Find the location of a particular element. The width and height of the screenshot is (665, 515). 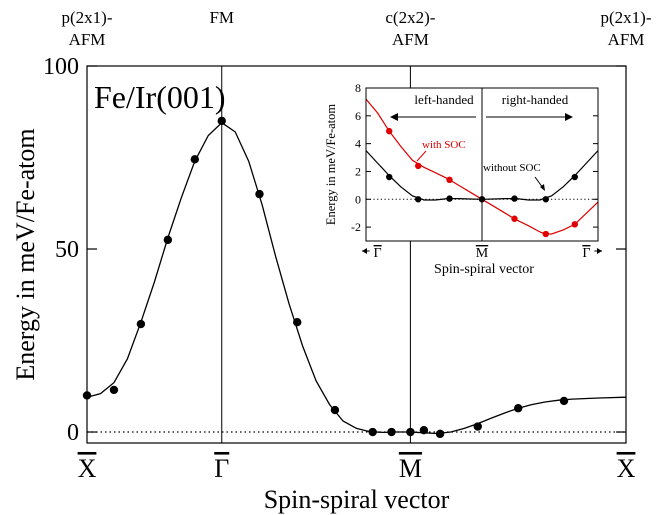

y-axis-label: Energy in meV/Fe-atom is located at coordinates (25, 254).